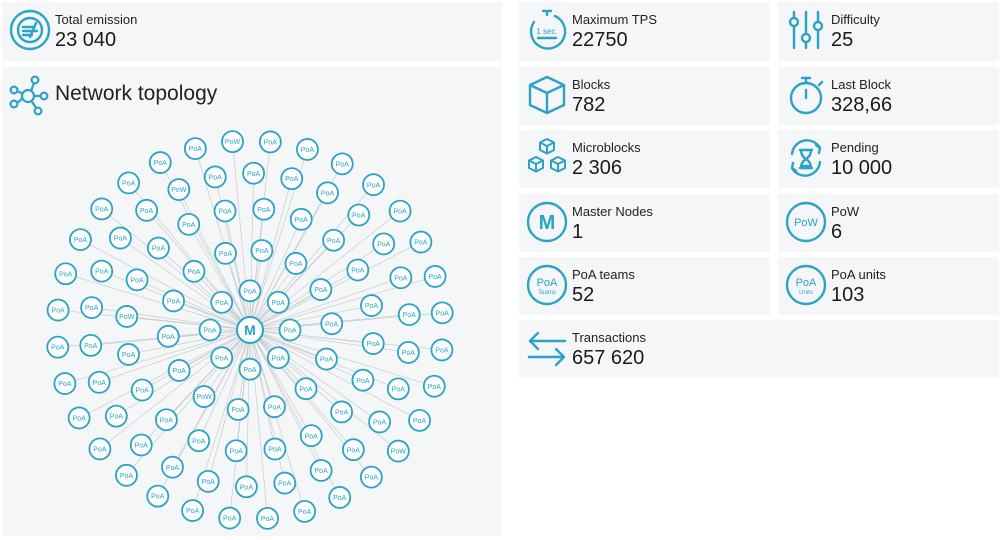 This screenshot has height=540, width=1000. Describe the element at coordinates (862, 168) in the screenshot. I see `pending-value: 10 000` at that location.